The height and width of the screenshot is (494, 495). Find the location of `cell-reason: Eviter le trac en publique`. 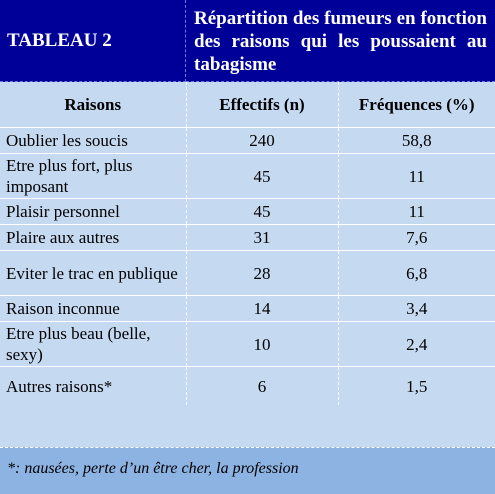

cell-reason: Eviter le trac en publique is located at coordinates (93, 273).